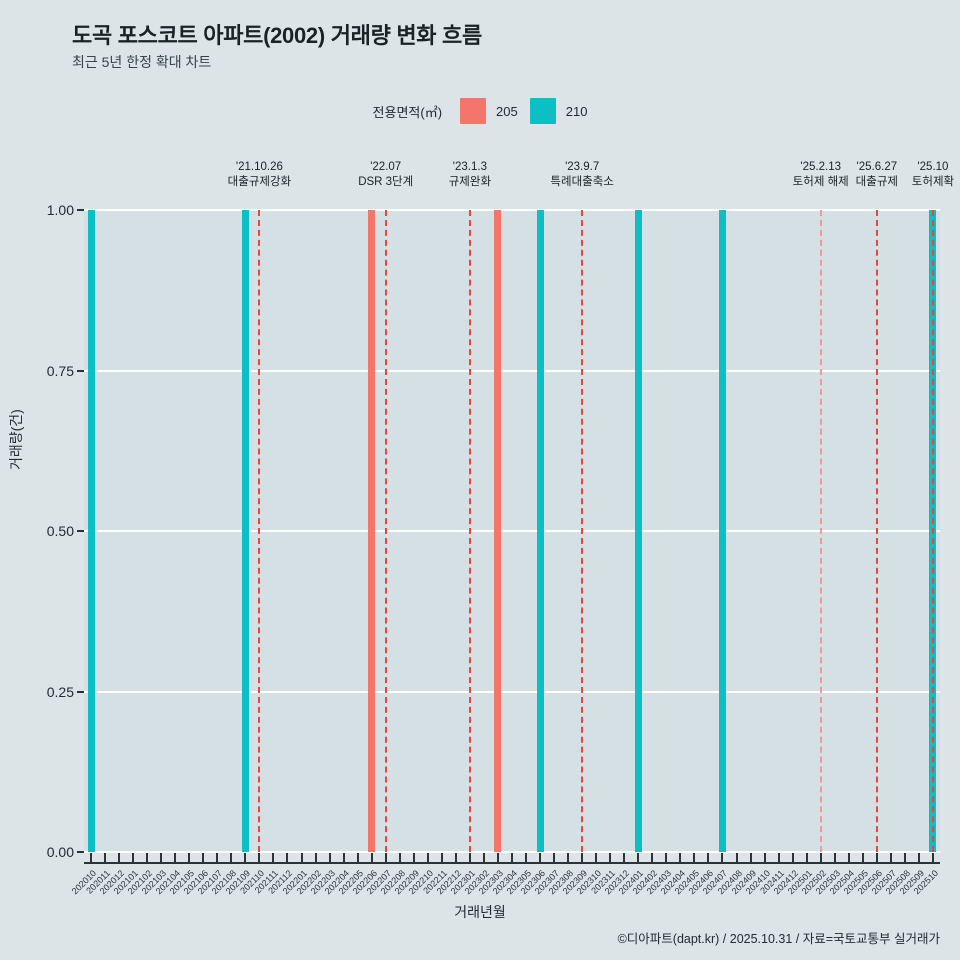 This screenshot has width=960, height=960. What do you see at coordinates (60, 691) in the screenshot?
I see `y-tick-label: 0.25` at bounding box center [60, 691].